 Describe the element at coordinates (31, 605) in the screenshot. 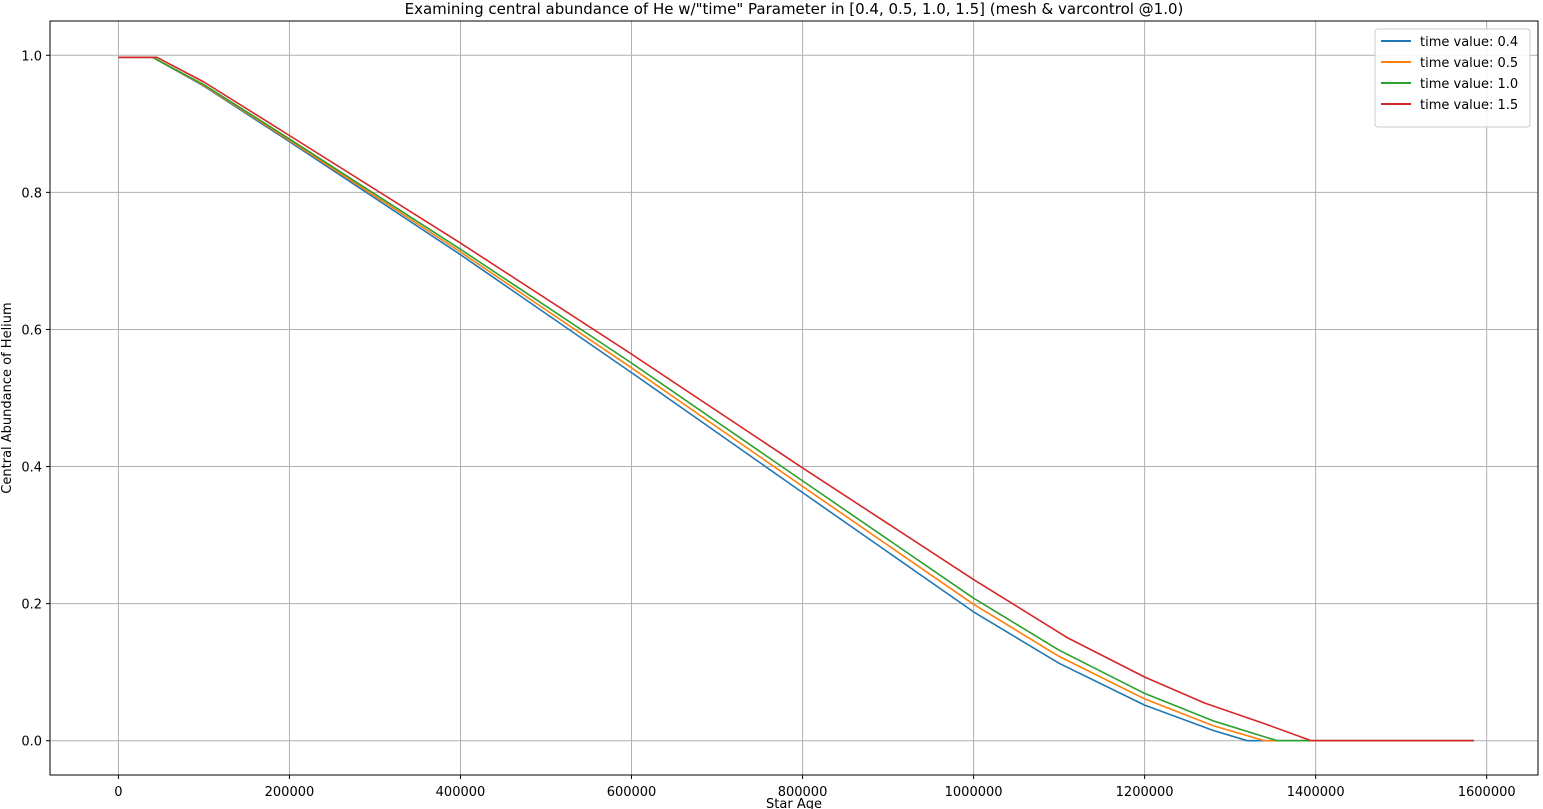

I see `y-tick-label: 0.2` at that location.